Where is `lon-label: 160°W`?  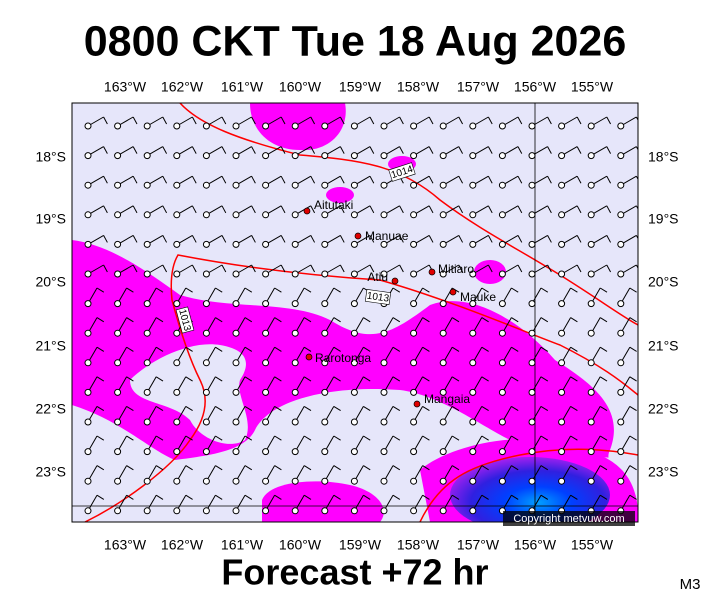
lon-label: 160°W is located at coordinates (300, 87).